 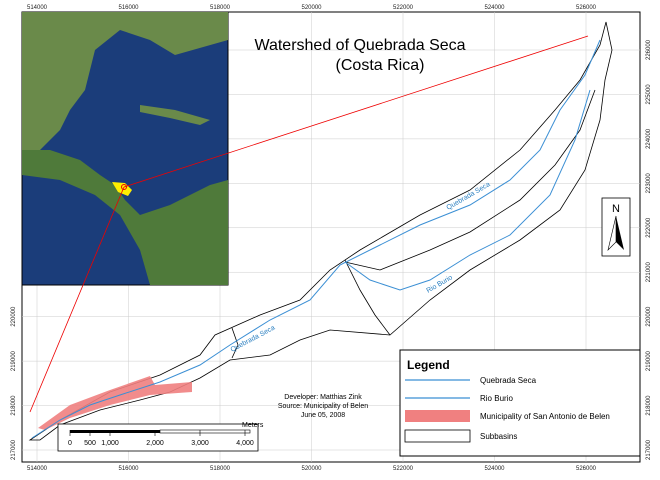 What do you see at coordinates (200, 443) in the screenshot?
I see `scale-label: 3,000` at bounding box center [200, 443].